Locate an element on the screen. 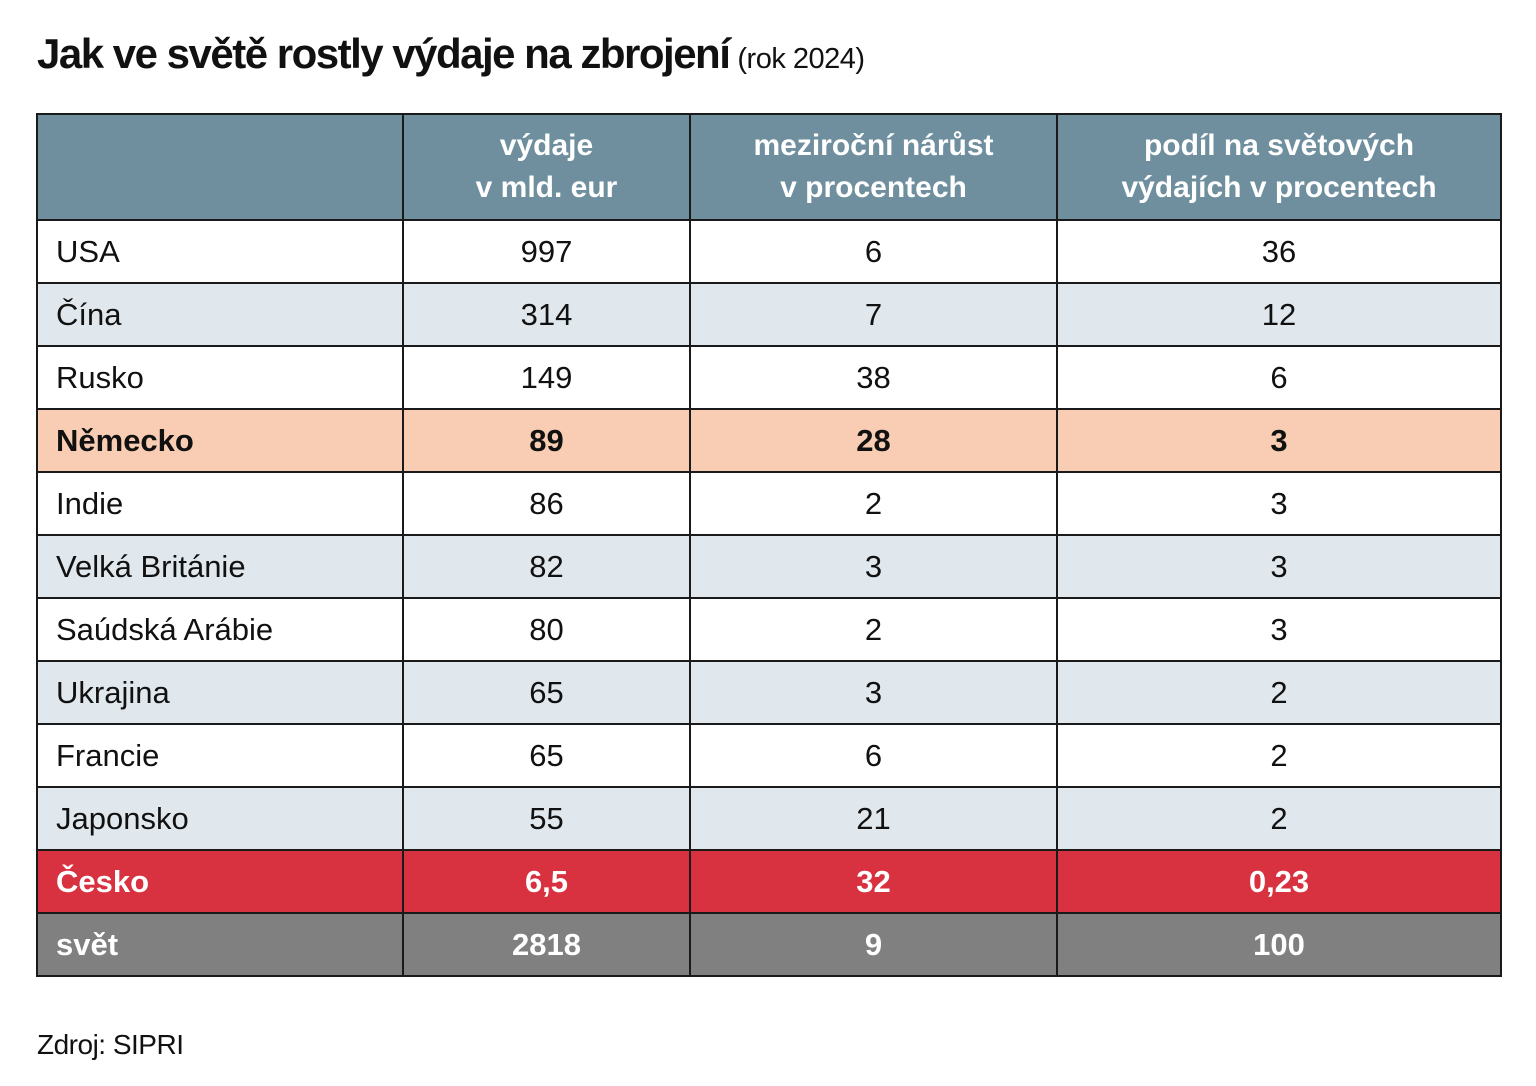  table-row: Japonsko 55 21 2 is located at coordinates (769, 818).